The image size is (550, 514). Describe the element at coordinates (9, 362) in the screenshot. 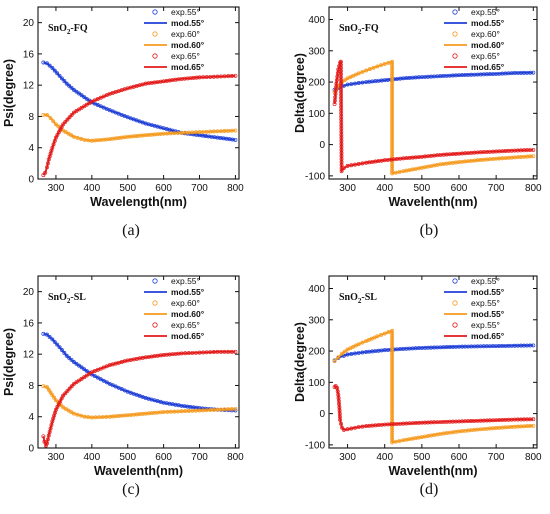

I see `y-axis-label: Psi(degree)` at that location.